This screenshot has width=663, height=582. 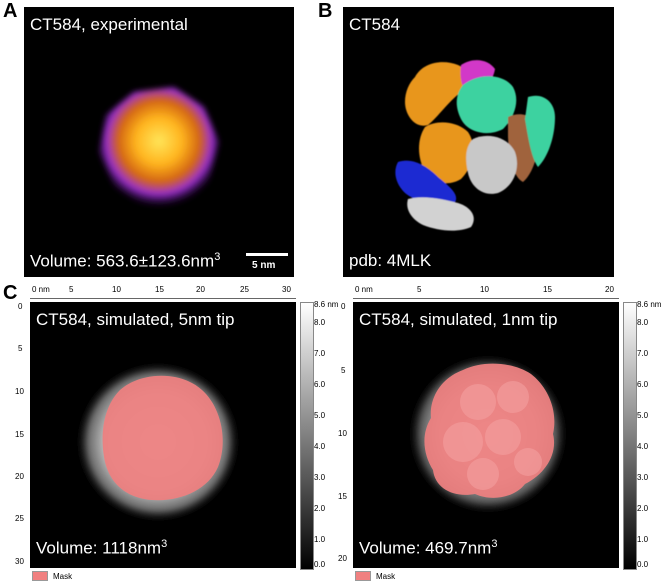 What do you see at coordinates (125, 261) in the screenshot?
I see `panel-a-volume: Volume: 563.6±123.6nm3` at bounding box center [125, 261].